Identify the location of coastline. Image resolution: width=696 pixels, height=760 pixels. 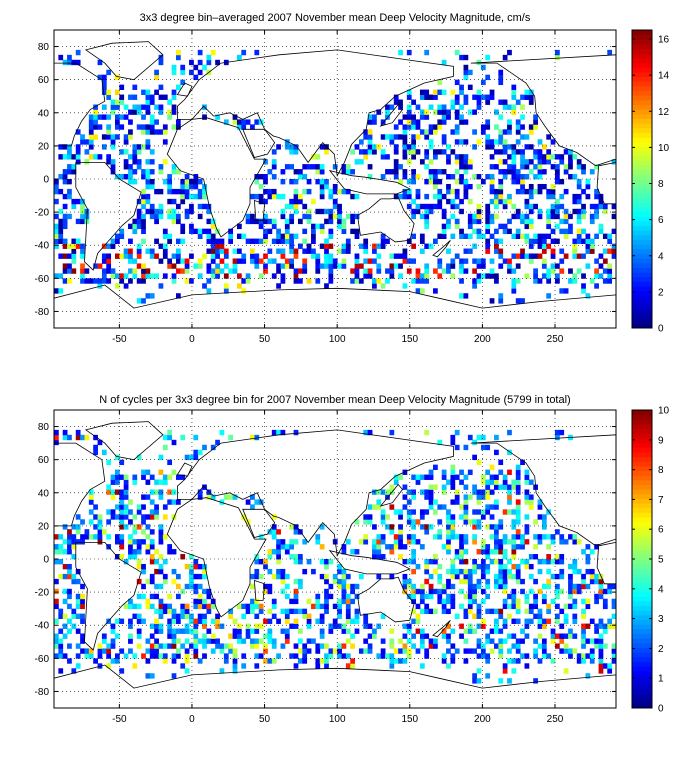
(441, 629).